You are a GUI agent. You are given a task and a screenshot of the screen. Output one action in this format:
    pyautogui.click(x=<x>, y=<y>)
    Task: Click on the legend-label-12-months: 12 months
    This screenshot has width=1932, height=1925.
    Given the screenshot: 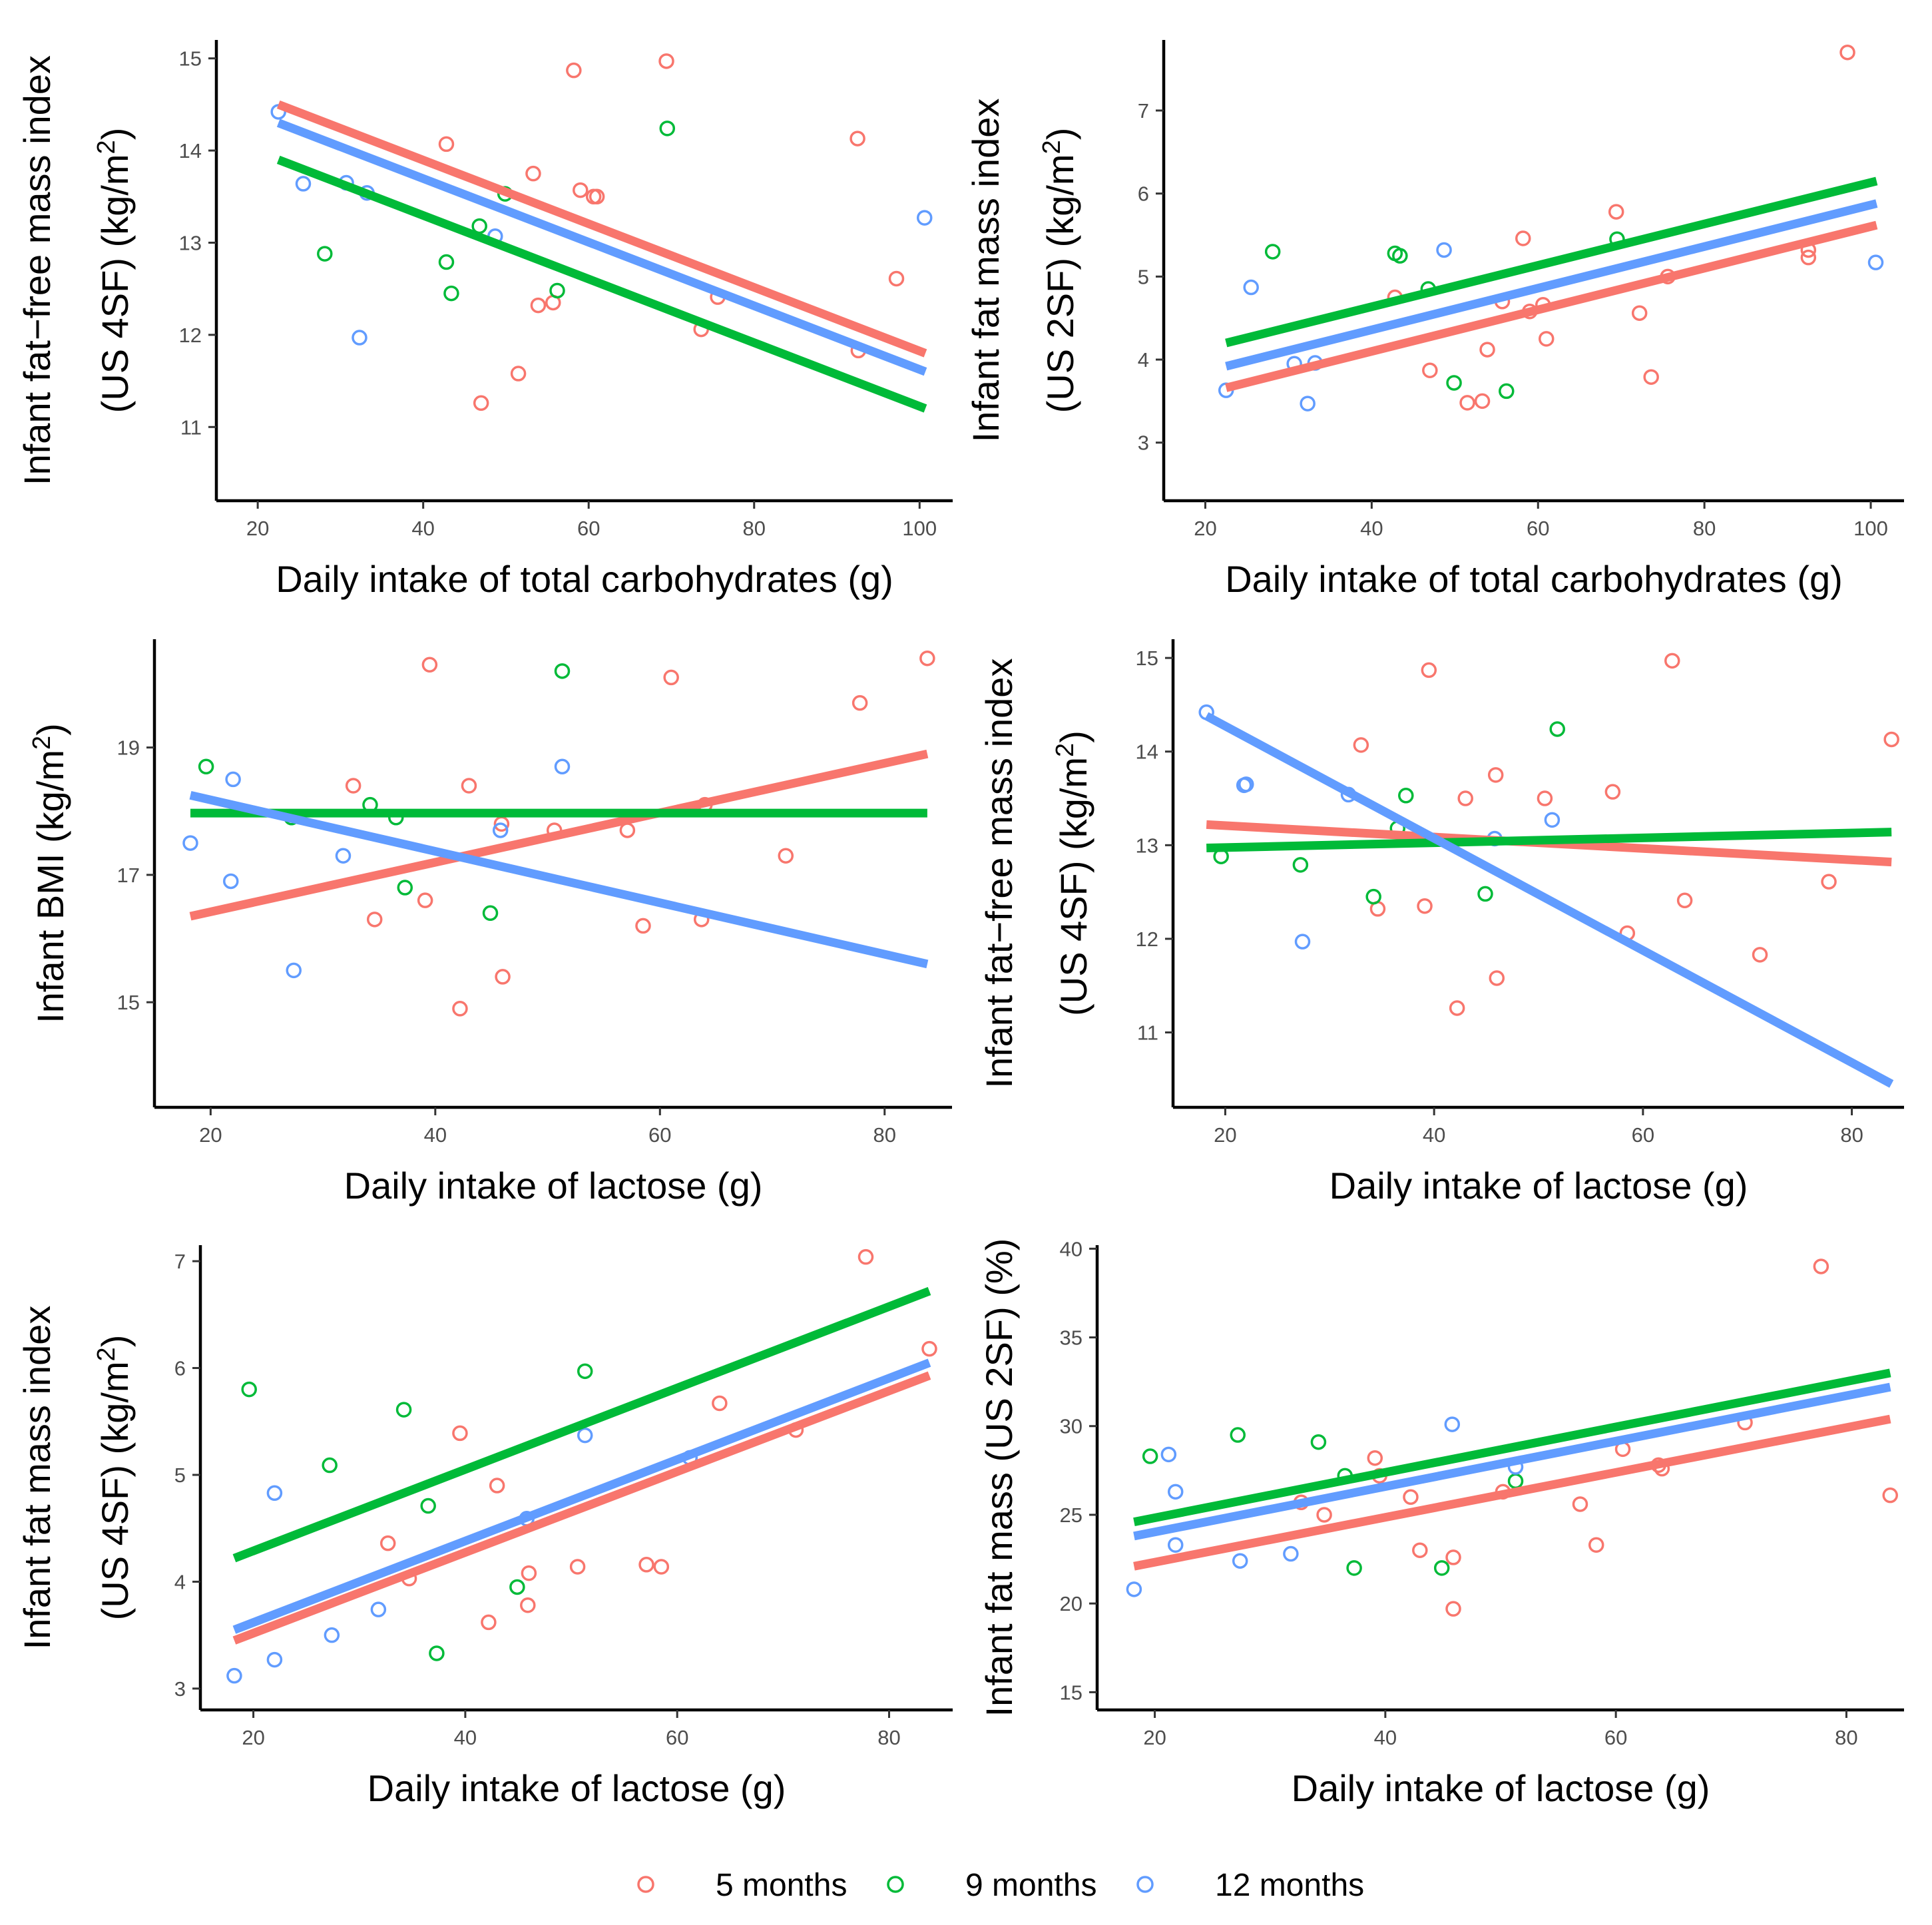 What is the action you would take?
    pyautogui.click(x=1289, y=1885)
    